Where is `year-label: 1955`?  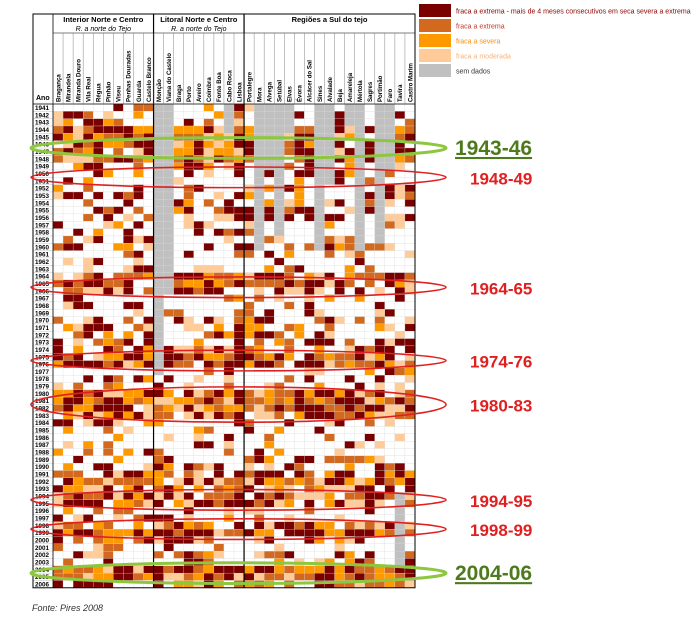 year-label: 1955 is located at coordinates (42, 211).